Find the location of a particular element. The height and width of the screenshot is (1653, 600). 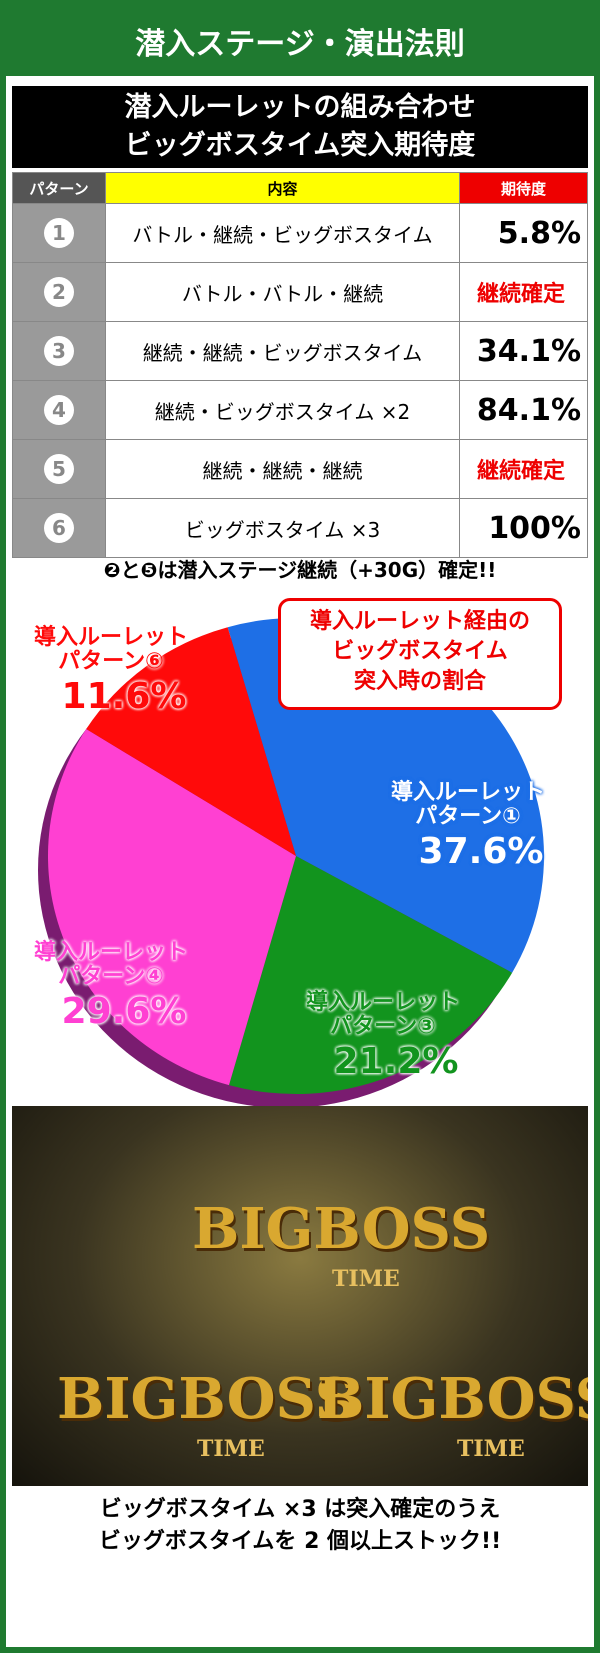

column-header: 期待度 is located at coordinates (523, 188).